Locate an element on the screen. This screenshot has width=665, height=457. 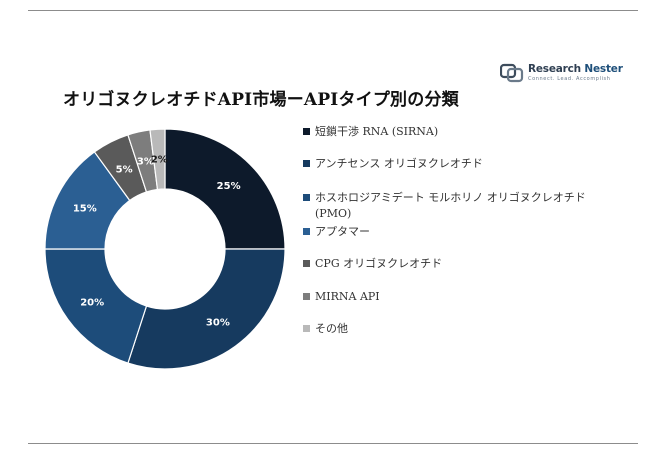
slice-data-label-4: 5% is located at coordinates (124, 169).